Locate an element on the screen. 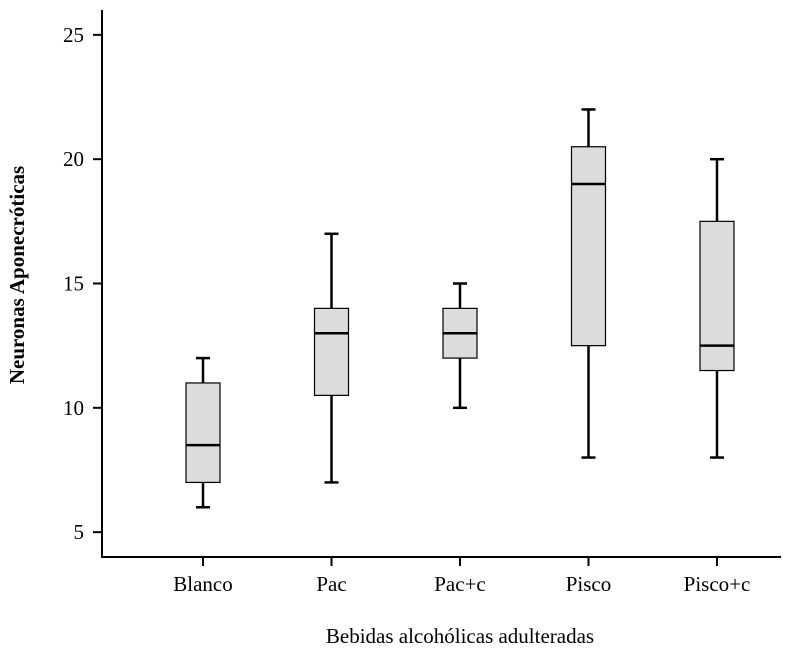 The image size is (801, 653). y-tick-label: 20 is located at coordinates (73, 159).